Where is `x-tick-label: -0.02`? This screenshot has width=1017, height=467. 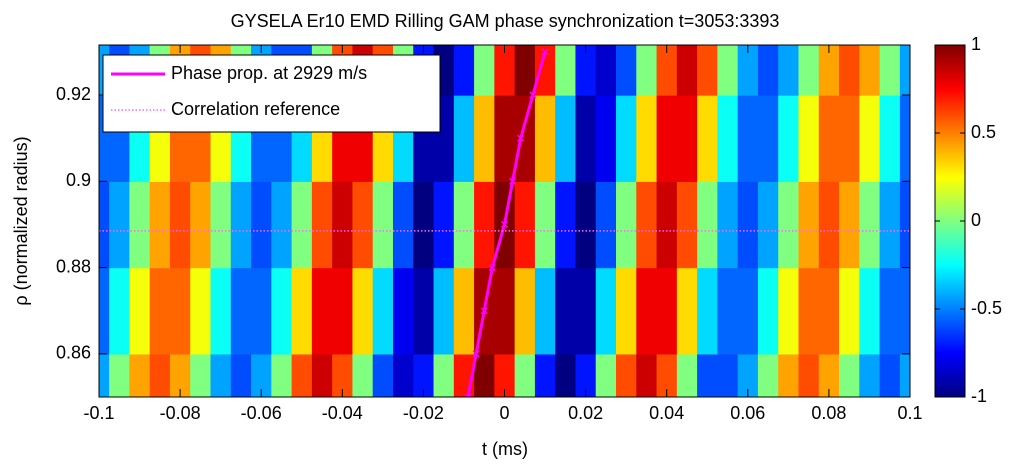
x-tick-label: -0.02 is located at coordinates (423, 413).